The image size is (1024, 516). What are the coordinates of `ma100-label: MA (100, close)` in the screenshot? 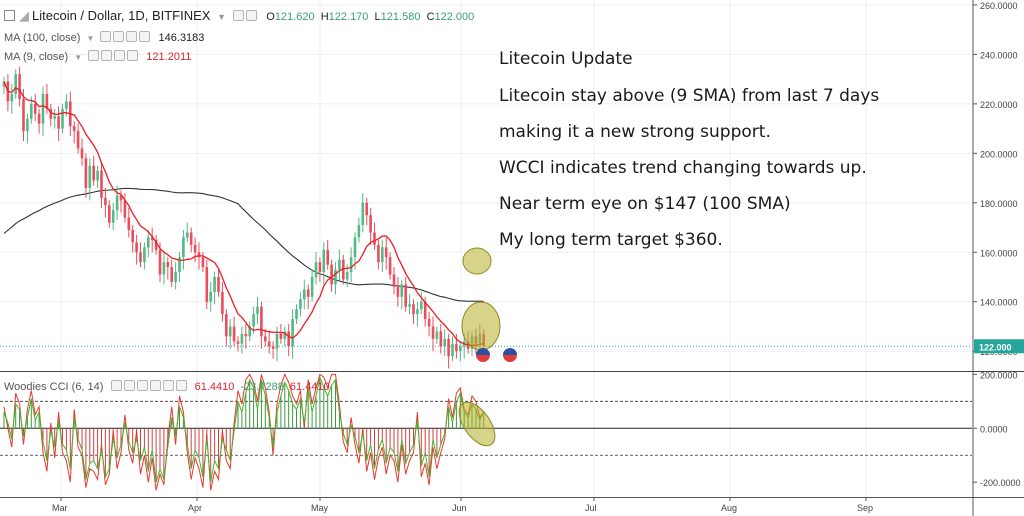 It's located at (42, 38).